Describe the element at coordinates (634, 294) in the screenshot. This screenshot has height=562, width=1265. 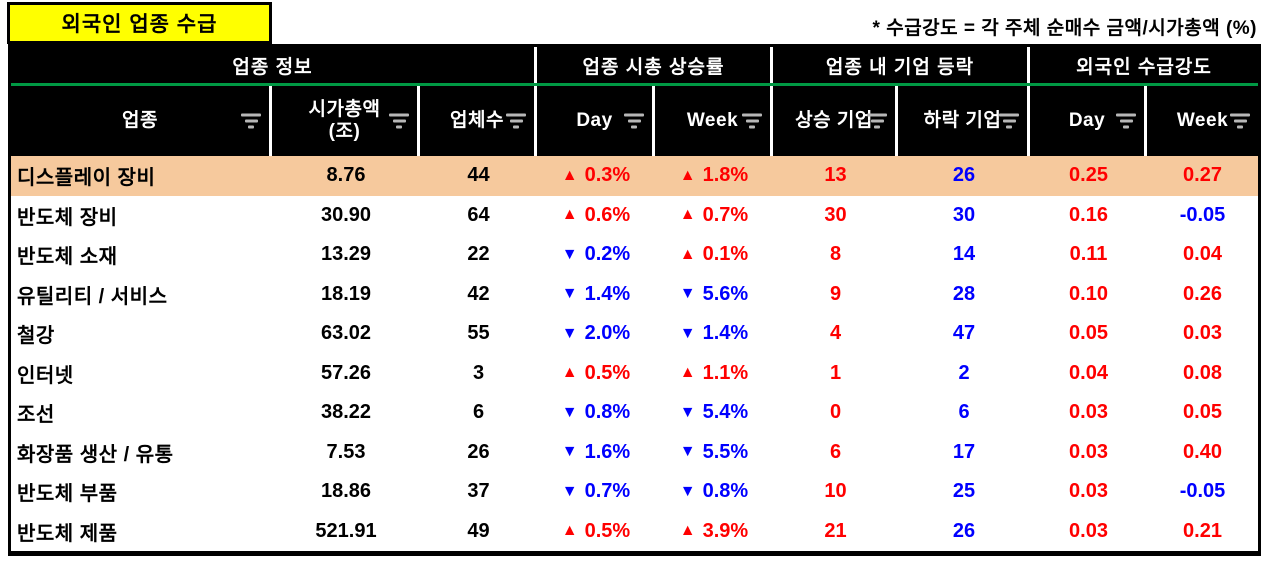
I see `table-row: 유틸리티 / 서비스 18.19 42 ▼ 1.4% ▼ 5.6% 9 28 0.10 0.26` at that location.